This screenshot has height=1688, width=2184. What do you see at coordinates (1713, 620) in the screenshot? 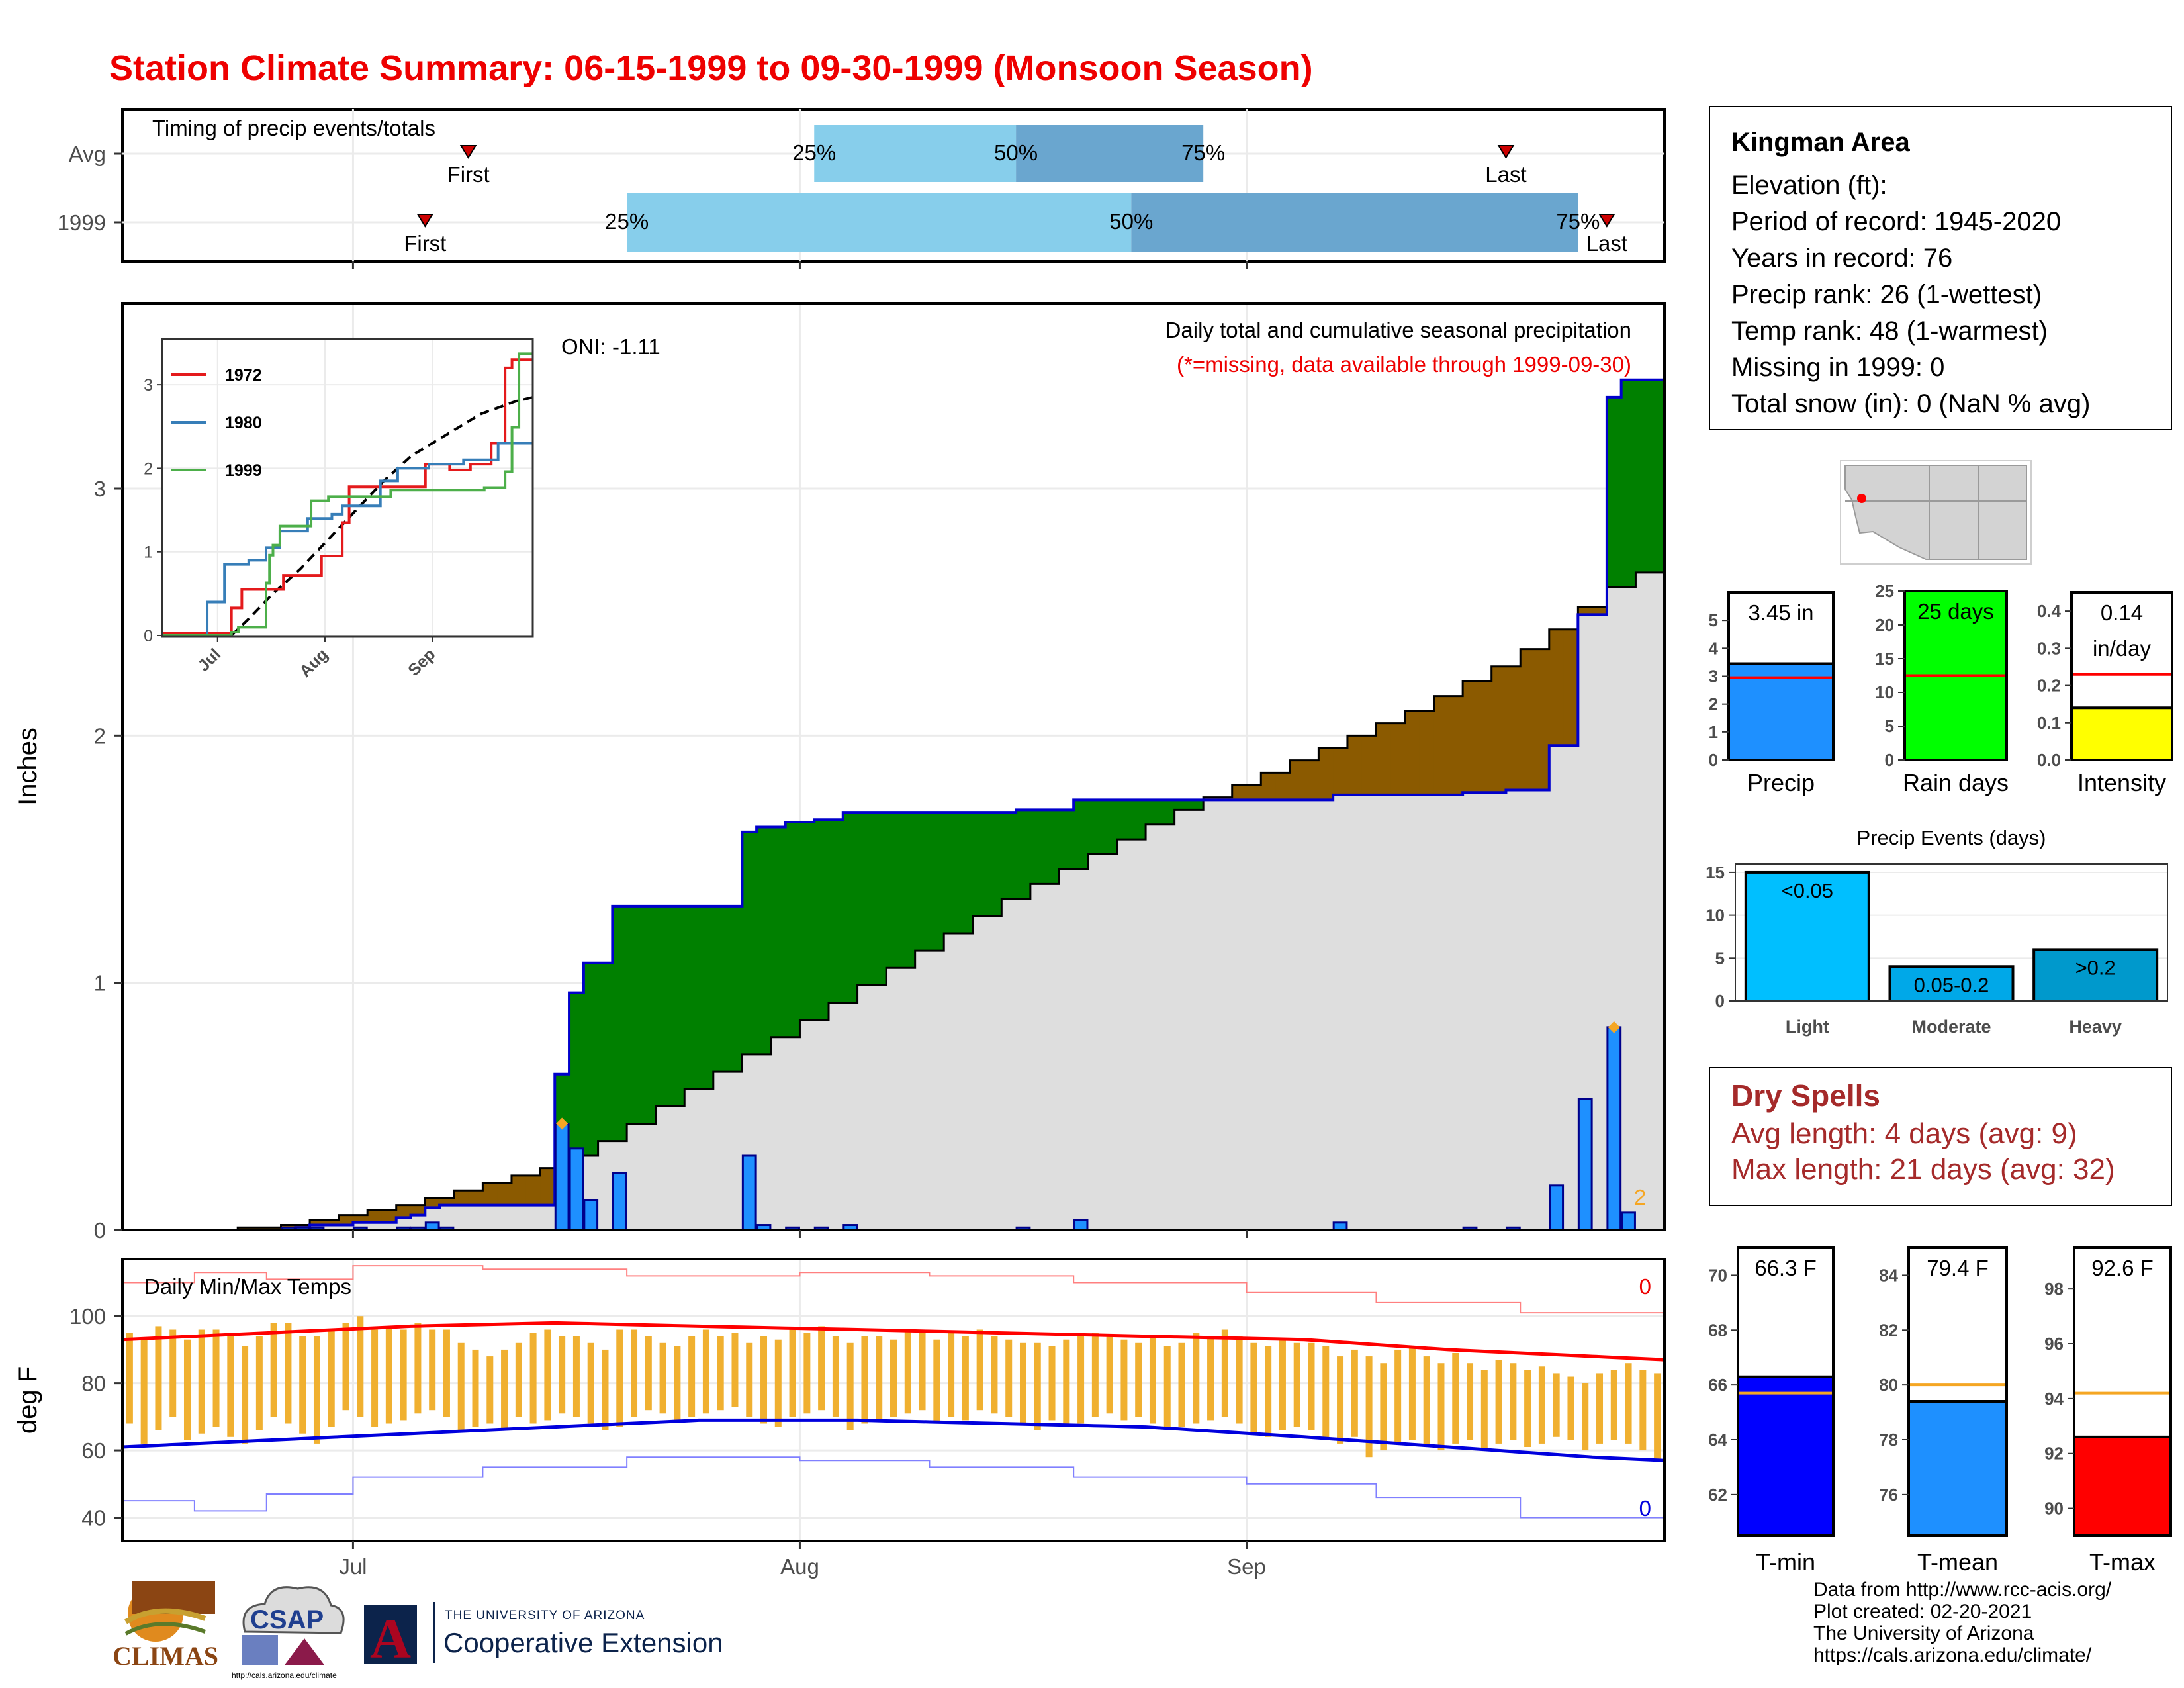
I see `precip_total-y-tick-label: 5` at bounding box center [1713, 620].